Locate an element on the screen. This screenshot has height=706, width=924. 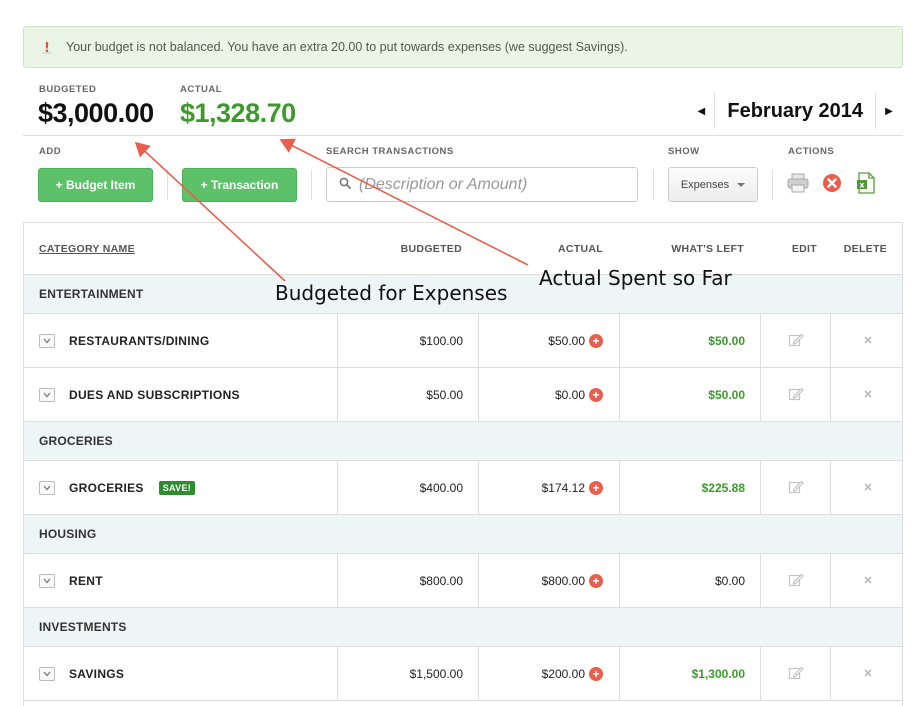
whats-left-amount: $0.00 is located at coordinates (729, 581).